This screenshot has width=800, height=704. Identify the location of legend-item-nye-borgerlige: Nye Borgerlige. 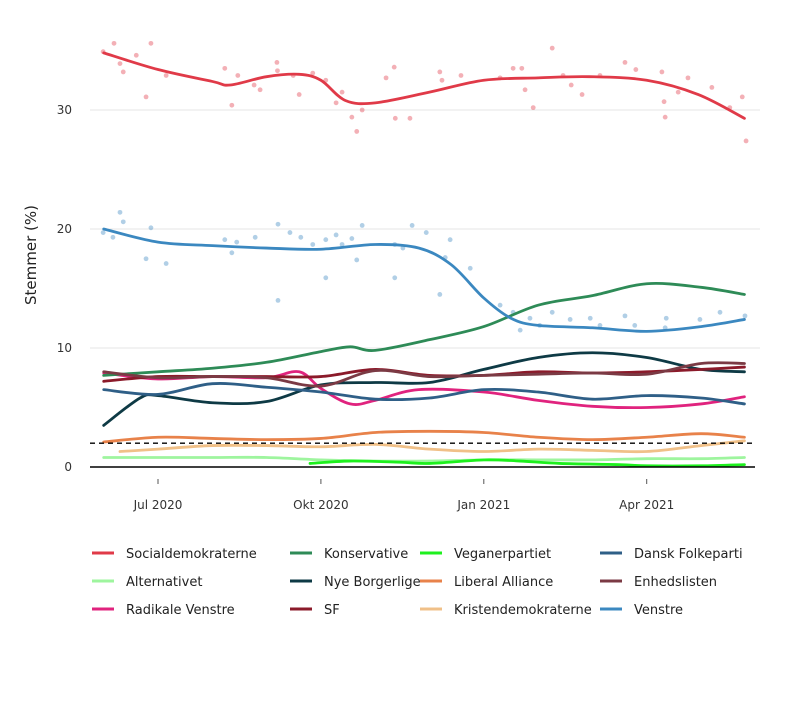
(355, 582).